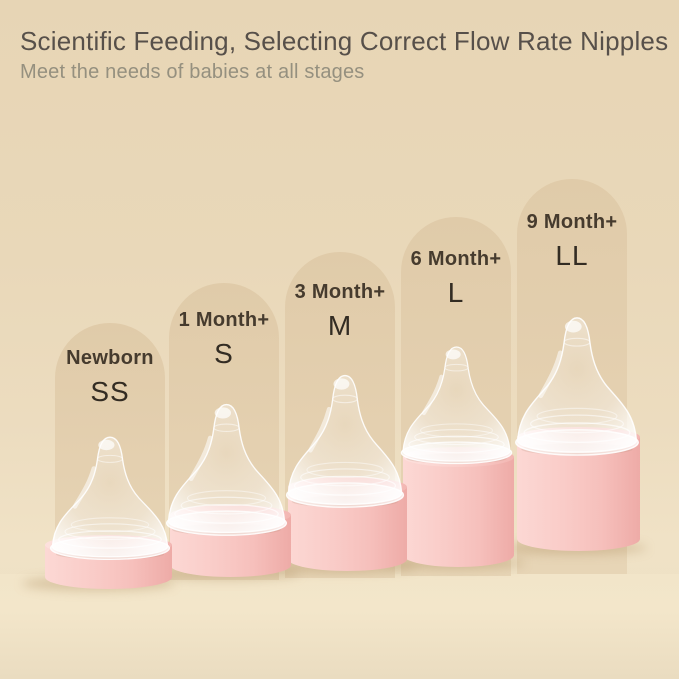 The image size is (679, 679). Describe the element at coordinates (110, 358) in the screenshot. I see `stage-age-label: Newborn` at that location.